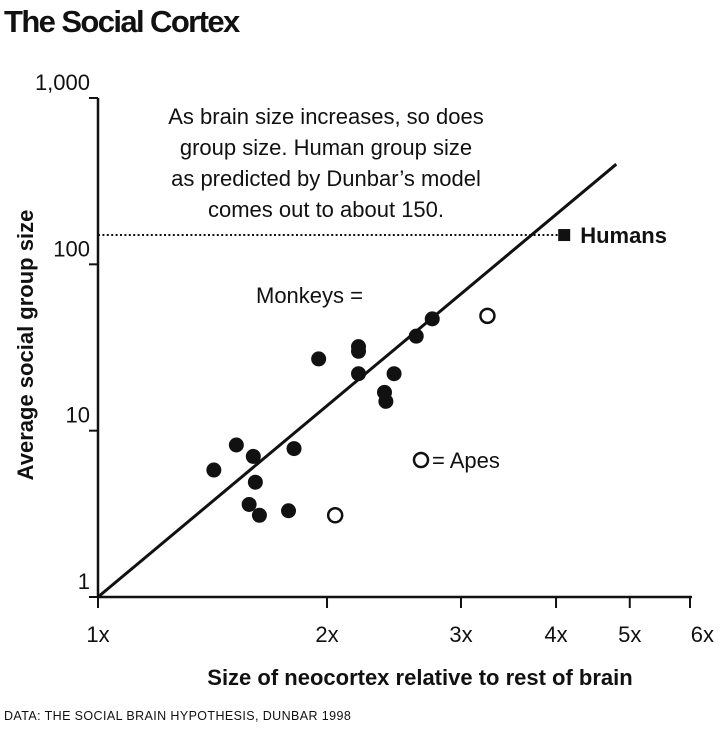 The height and width of the screenshot is (737, 720). I want to click on x-tick-label: 5x, so click(629, 634).